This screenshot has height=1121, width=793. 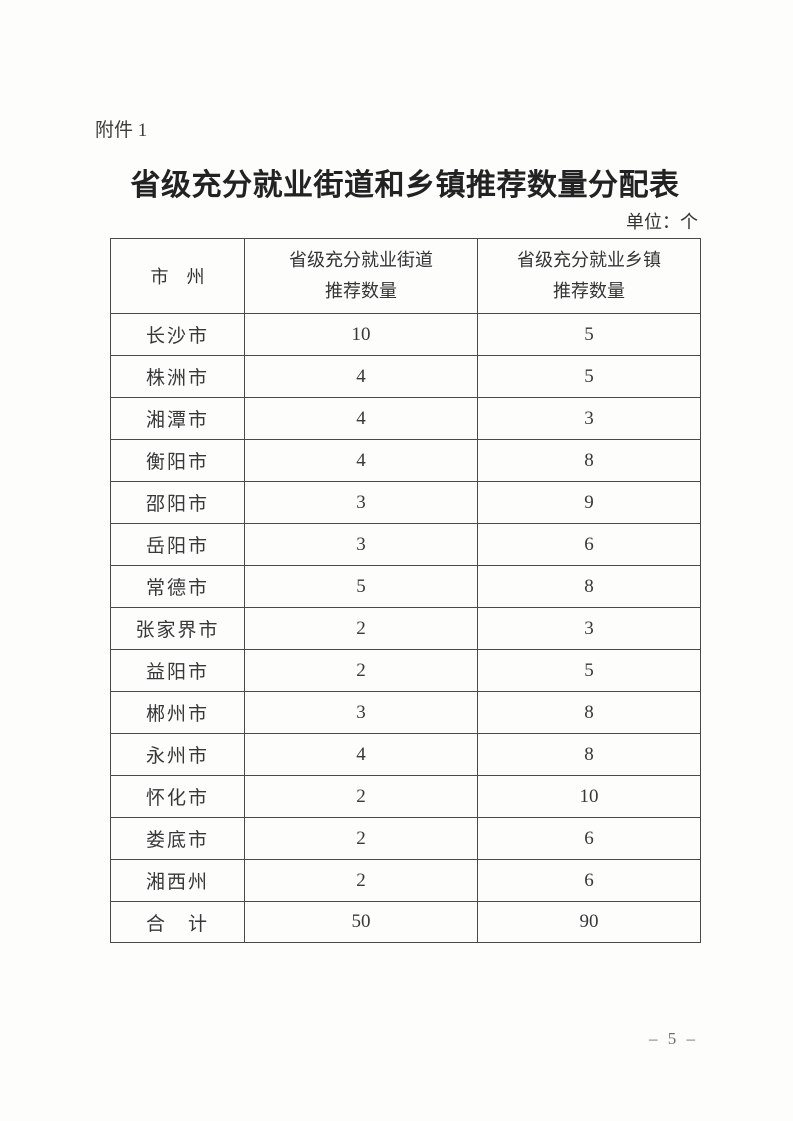 I want to click on table-row: 岳阳市 3 6, so click(x=405, y=544).